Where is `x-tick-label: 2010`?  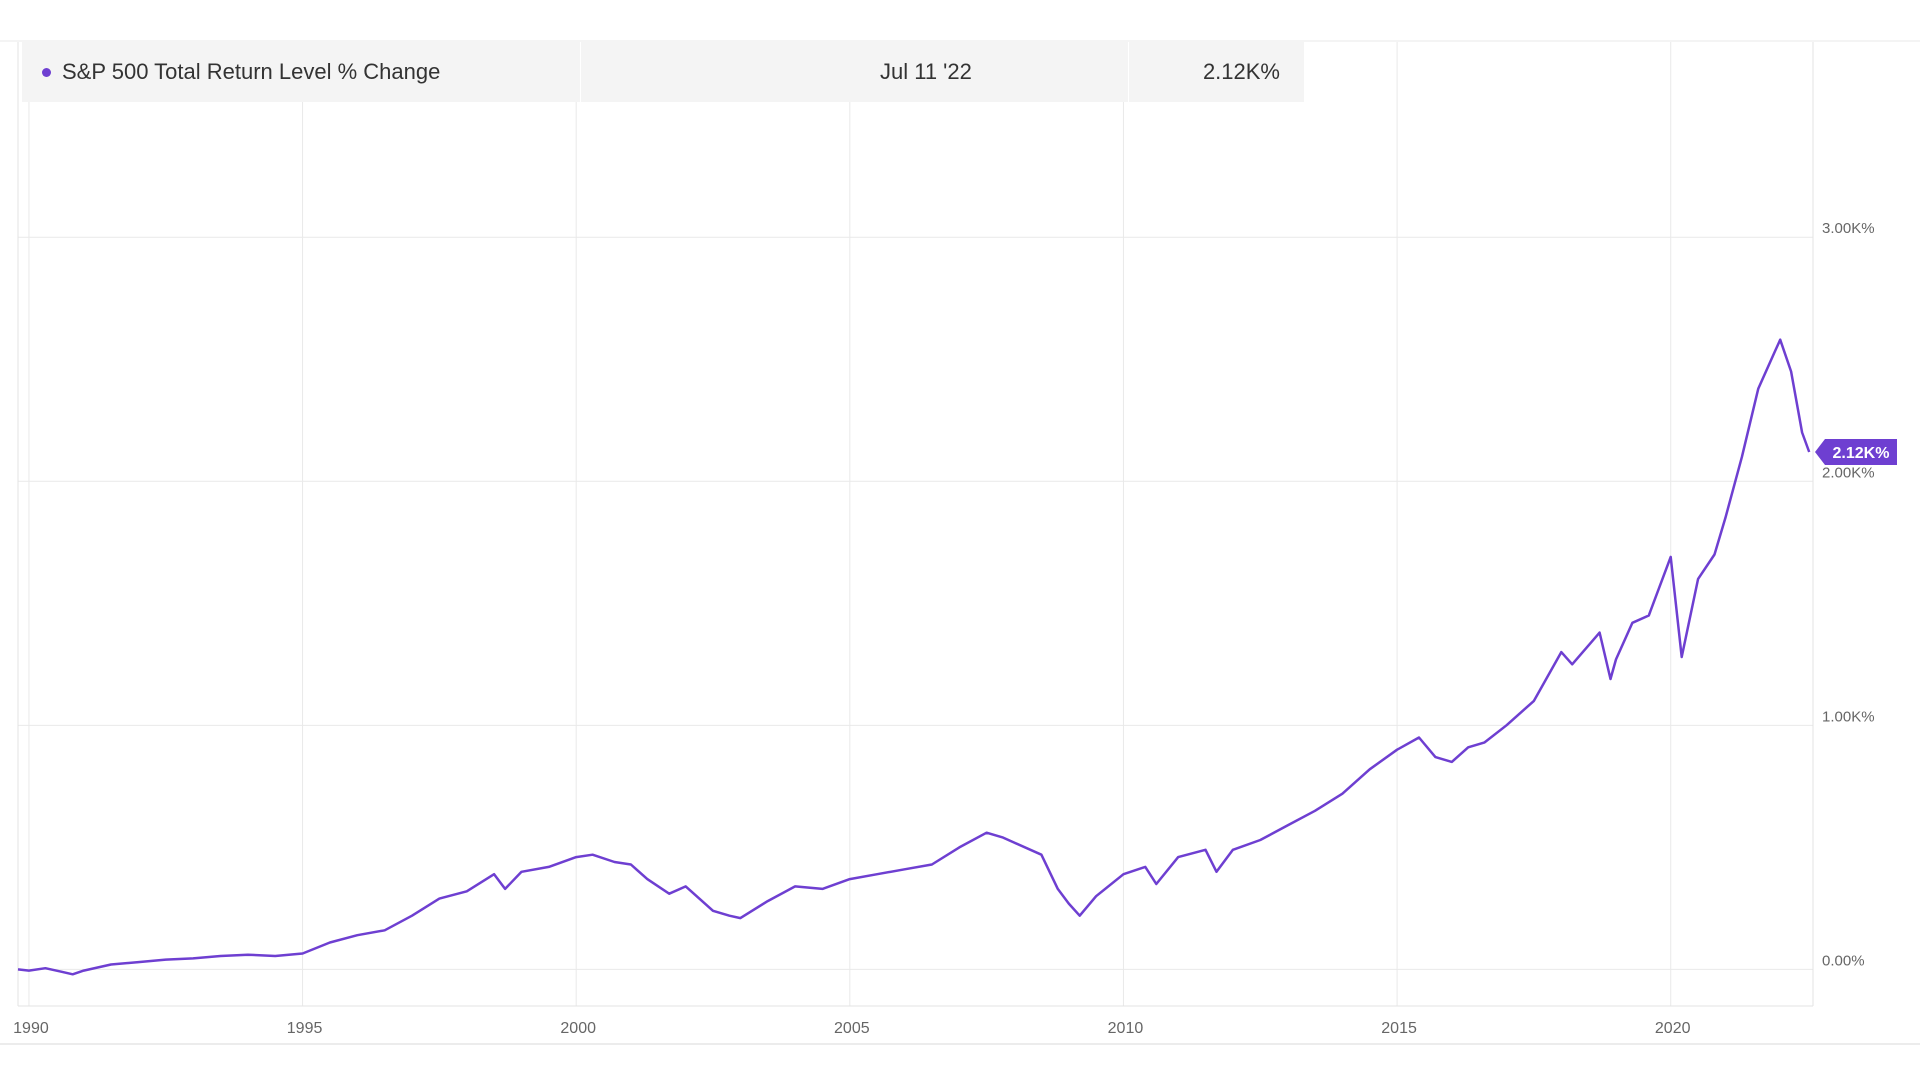 x-tick-label: 2010 is located at coordinates (1126, 1028).